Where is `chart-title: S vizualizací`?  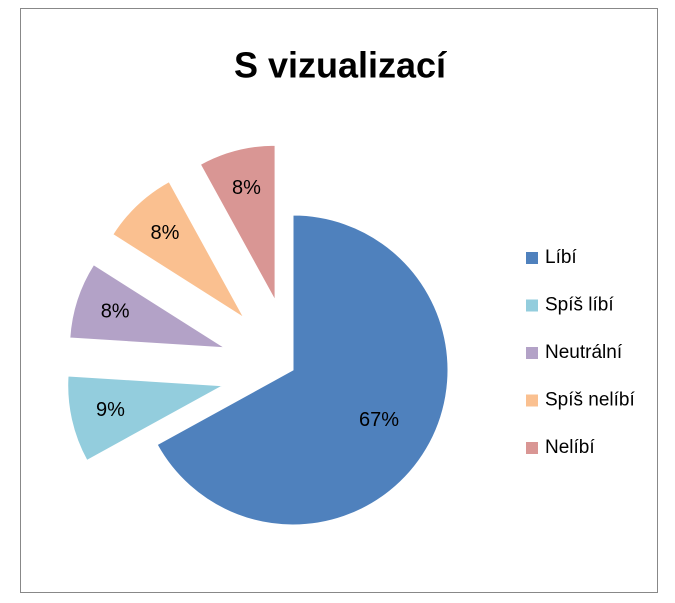
chart-title: S vizualizací is located at coordinates (340, 65).